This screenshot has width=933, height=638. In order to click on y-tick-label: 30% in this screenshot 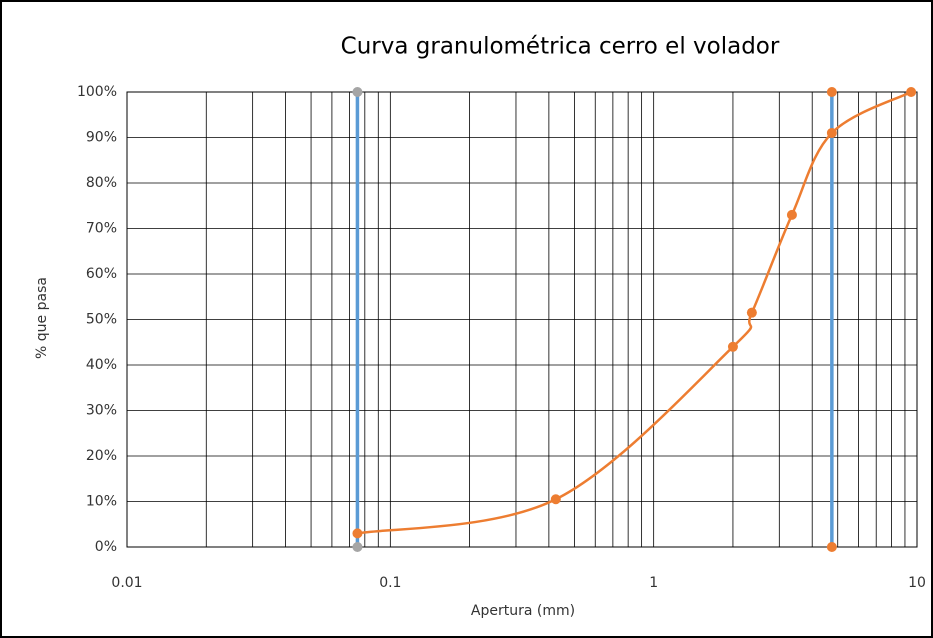, I will do `click(101, 411)`.